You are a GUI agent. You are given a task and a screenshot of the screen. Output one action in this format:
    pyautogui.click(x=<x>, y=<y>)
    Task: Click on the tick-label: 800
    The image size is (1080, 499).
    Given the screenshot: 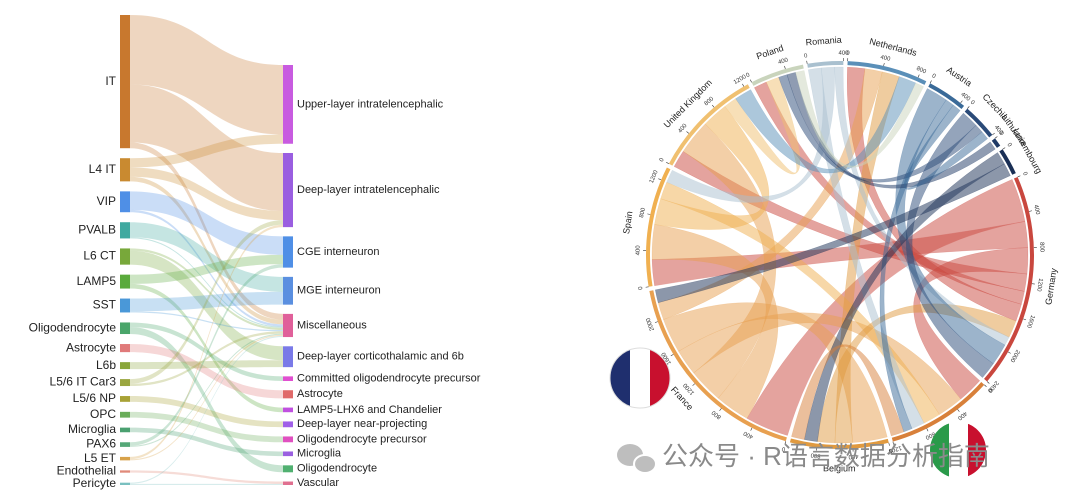 What is the action you would take?
    pyautogui.click(x=921, y=71)
    